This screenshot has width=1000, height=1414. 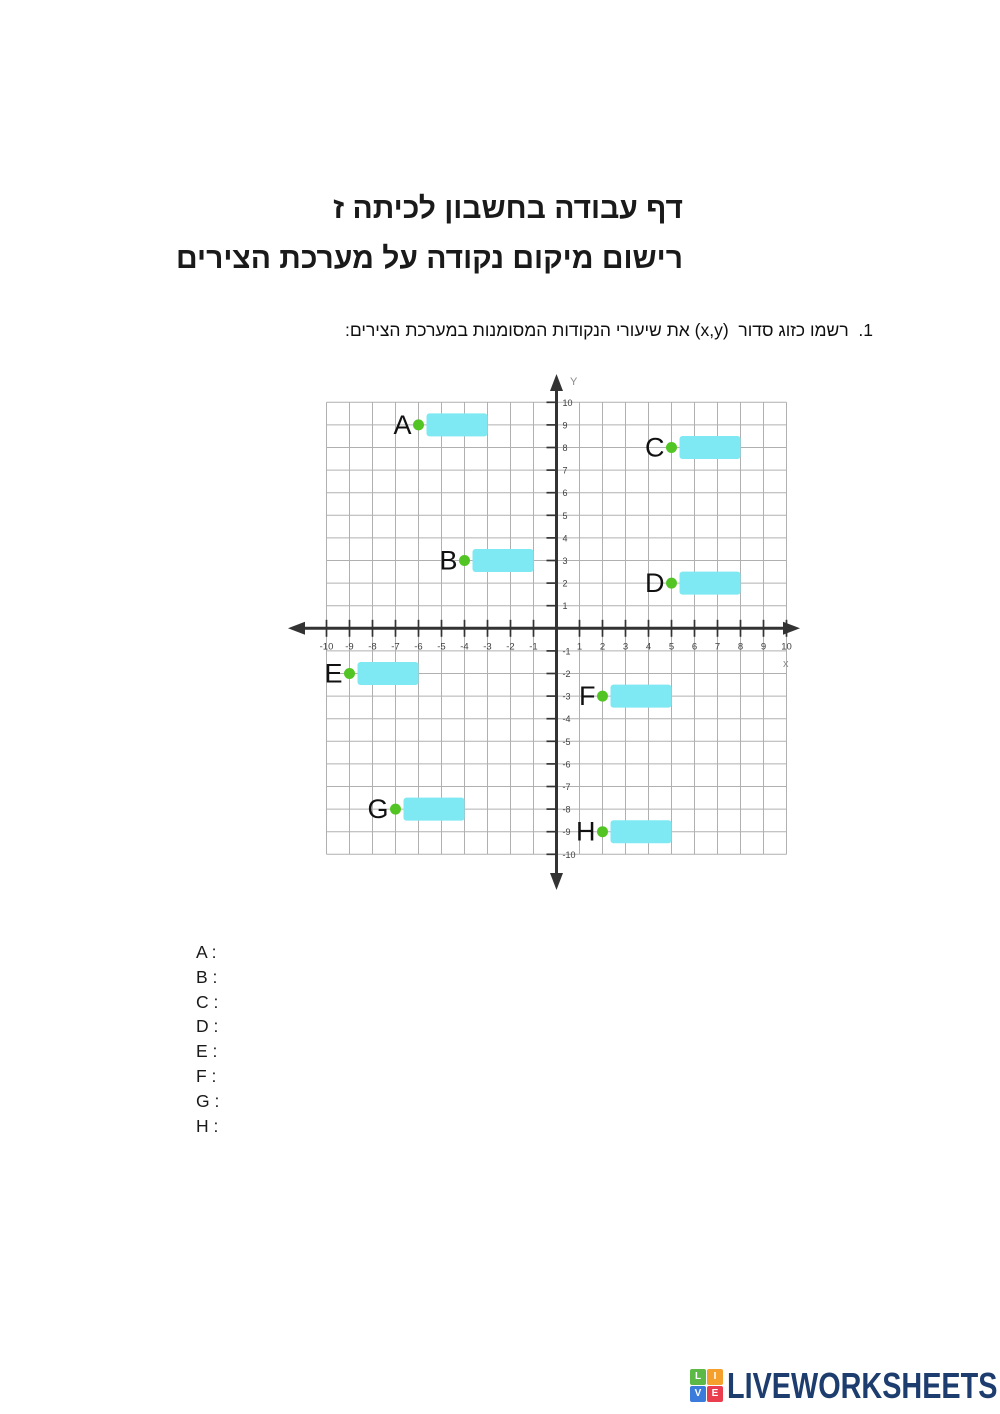 I want to click on answer-row-g: G :, so click(x=208, y=1100).